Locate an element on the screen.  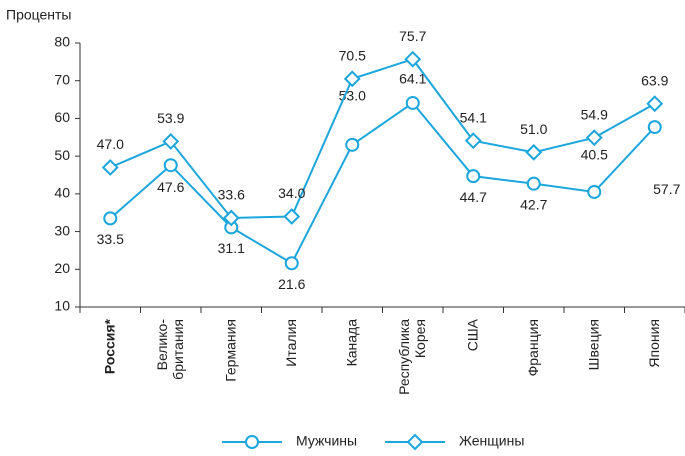
y-tick-label: 10 is located at coordinates (62, 306).